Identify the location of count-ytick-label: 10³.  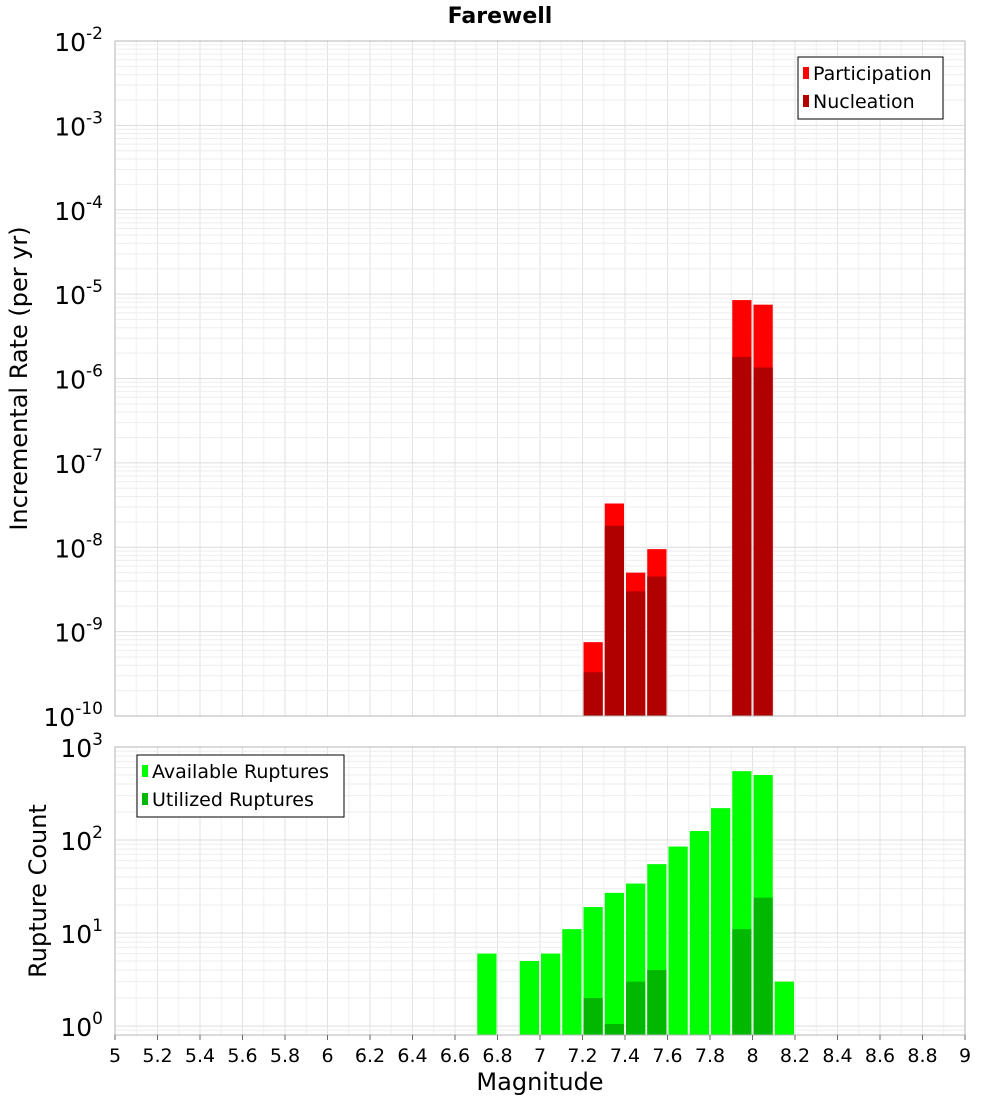
(81, 746).